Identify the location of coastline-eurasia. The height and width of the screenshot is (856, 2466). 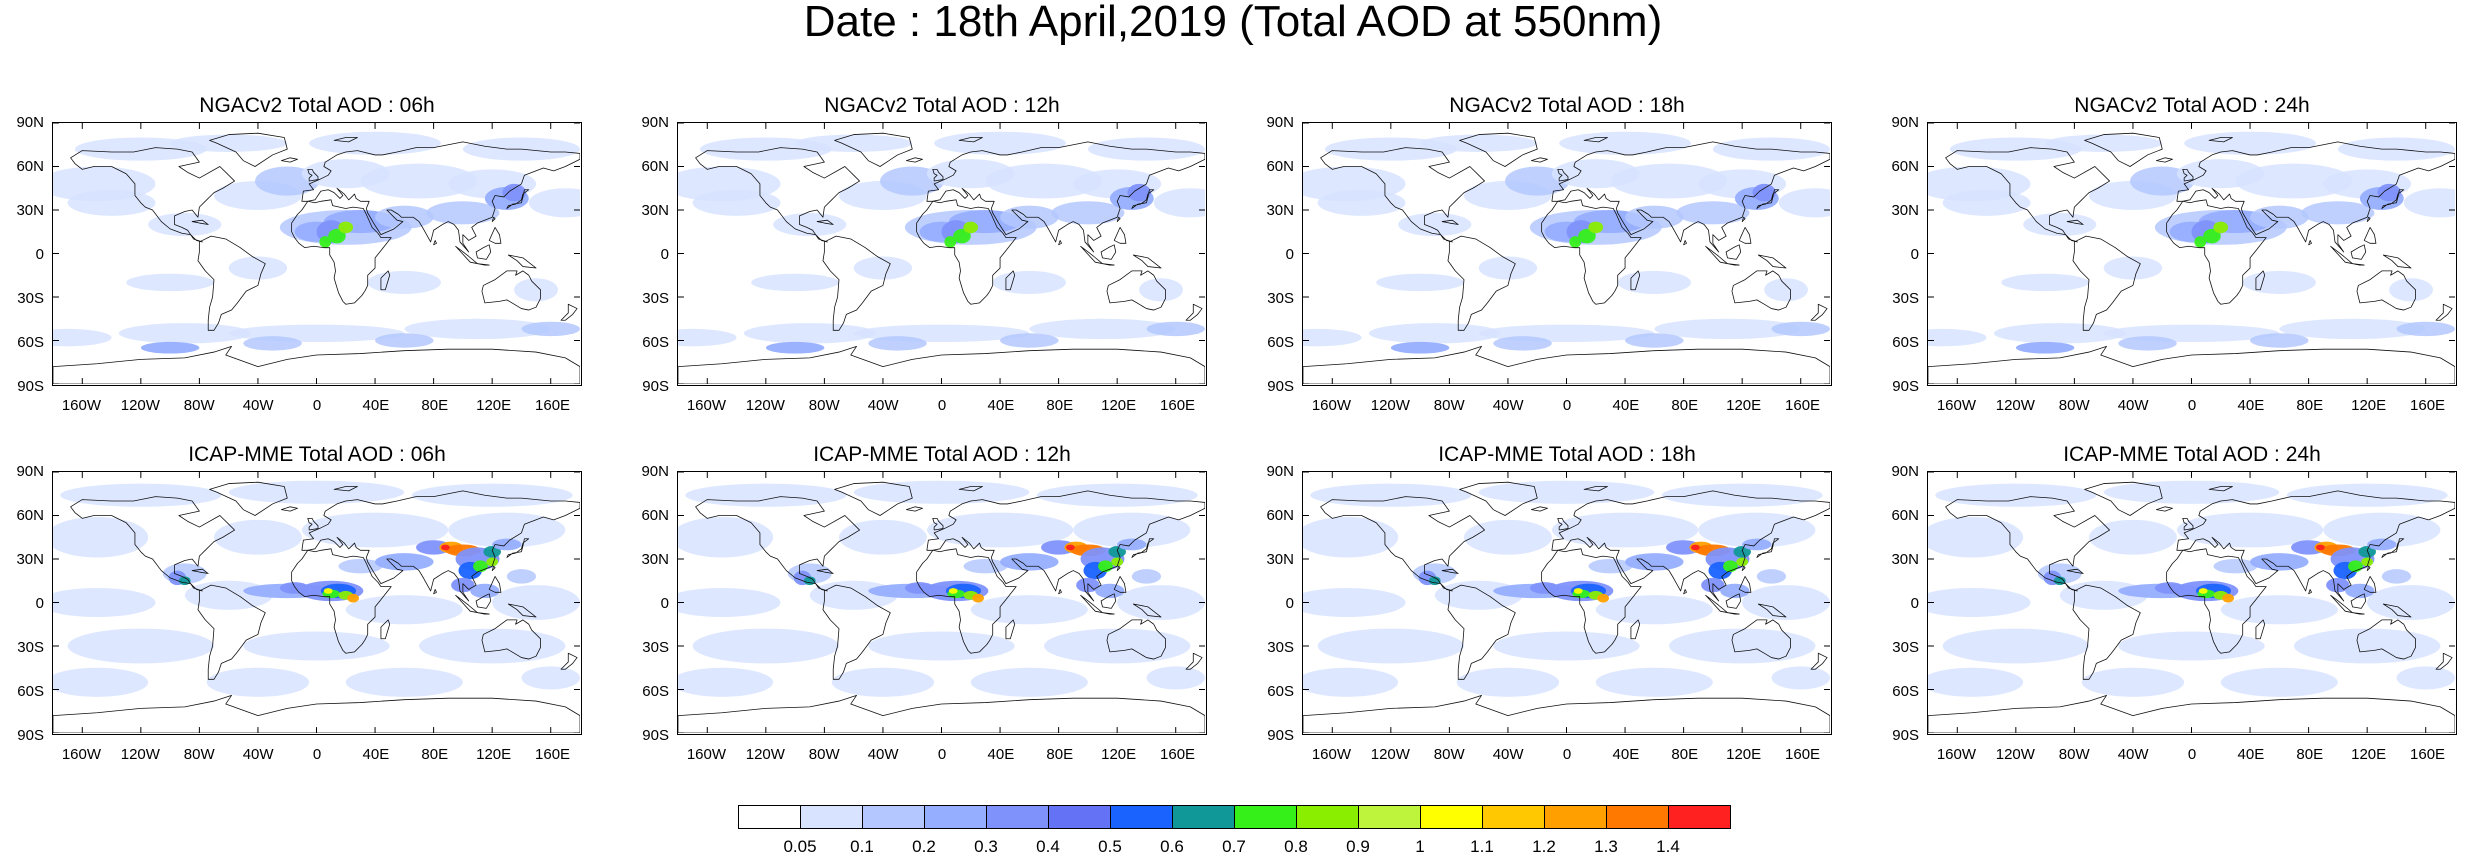
(1065, 546).